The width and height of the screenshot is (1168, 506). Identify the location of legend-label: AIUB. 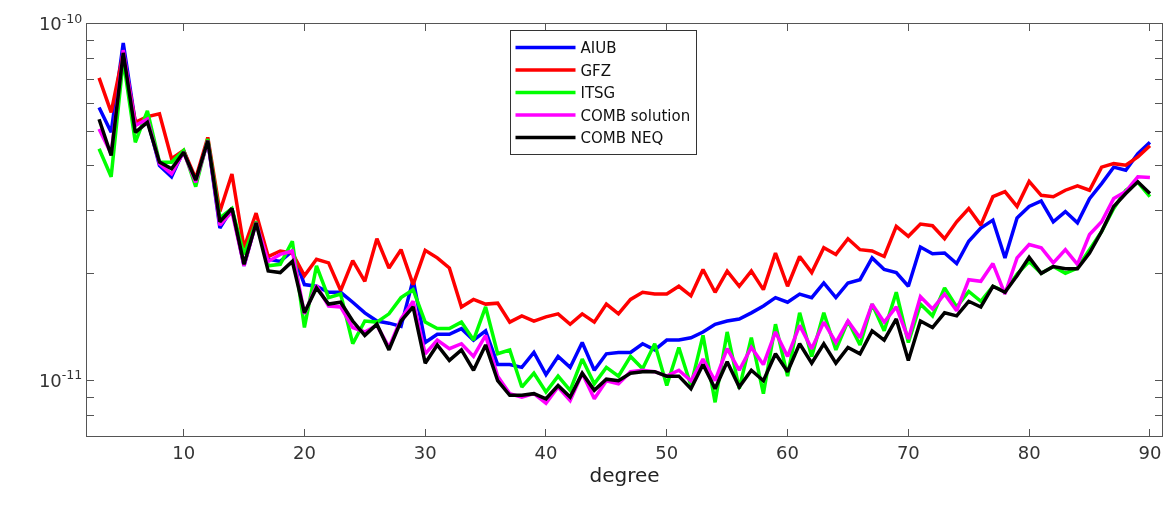
(598, 48).